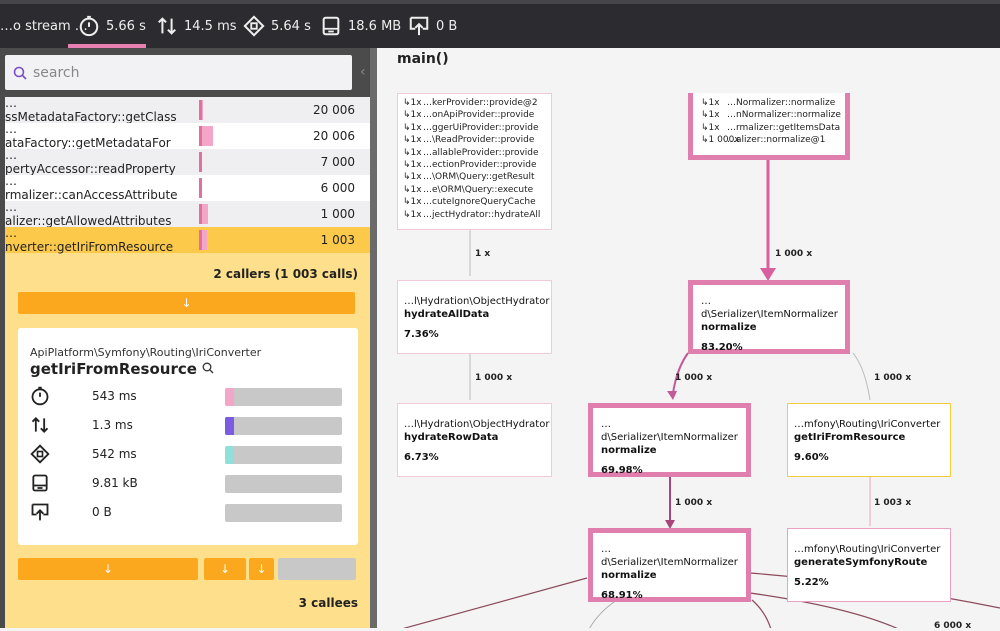  Describe the element at coordinates (91, 110) in the screenshot. I see `call-name: …ssMetadataFactory::getClass` at that location.